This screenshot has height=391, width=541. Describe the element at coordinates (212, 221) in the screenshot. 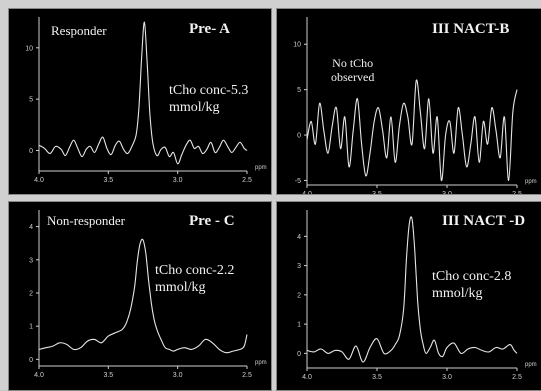

I see `panel-title-pre-c: Pre - C` at that location.